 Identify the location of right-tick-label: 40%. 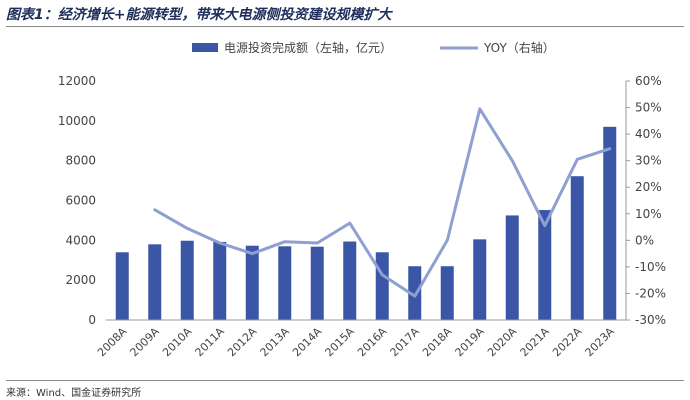
(648, 134).